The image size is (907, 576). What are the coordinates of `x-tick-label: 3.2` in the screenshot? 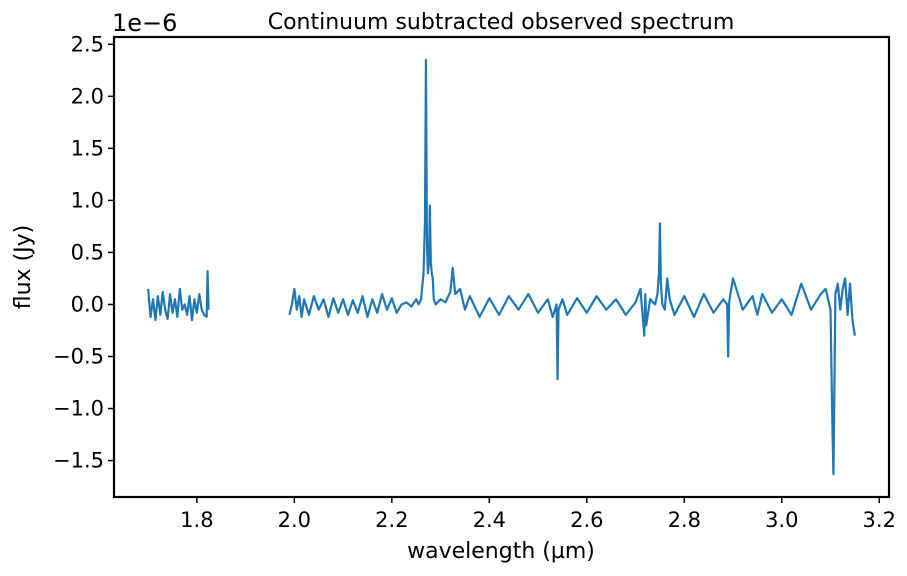 It's located at (879, 520).